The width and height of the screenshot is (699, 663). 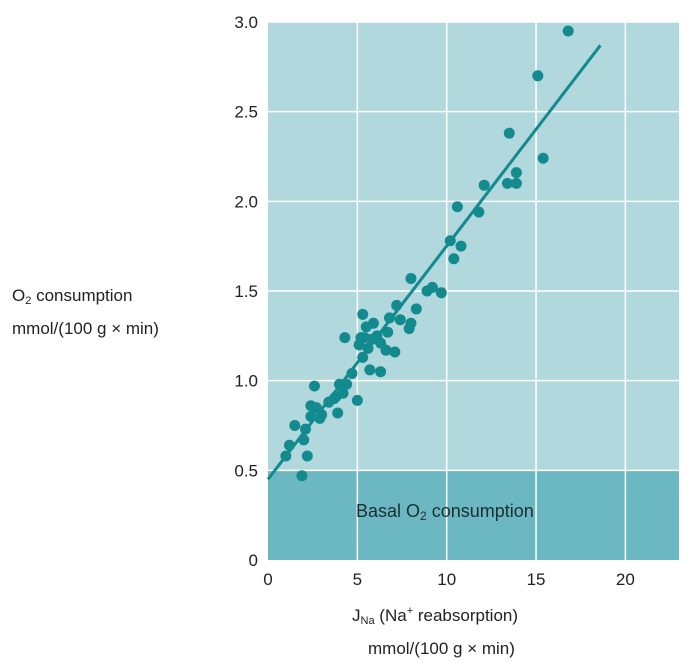 I want to click on x-axis-label-line1: JNa (Na+ reabsorption), so click(x=435, y=616).